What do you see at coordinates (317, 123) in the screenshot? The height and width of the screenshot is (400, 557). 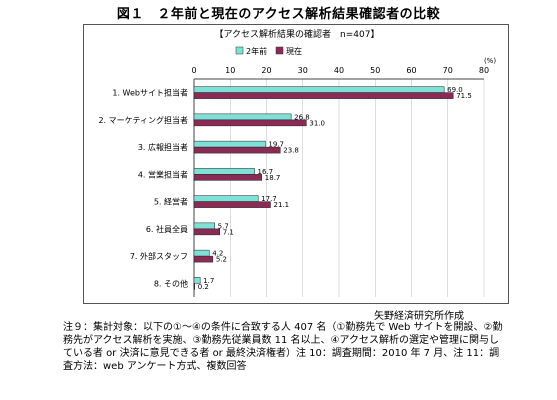 I see `data-label-2-2: 31.0` at bounding box center [317, 123].